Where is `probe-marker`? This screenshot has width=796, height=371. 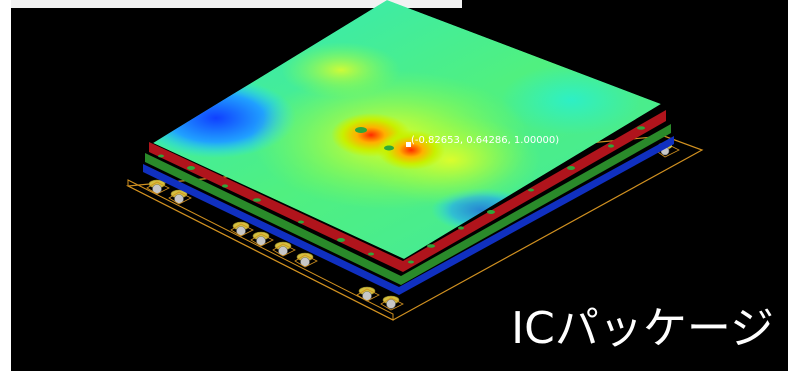
probe-marker is located at coordinates (408, 144).